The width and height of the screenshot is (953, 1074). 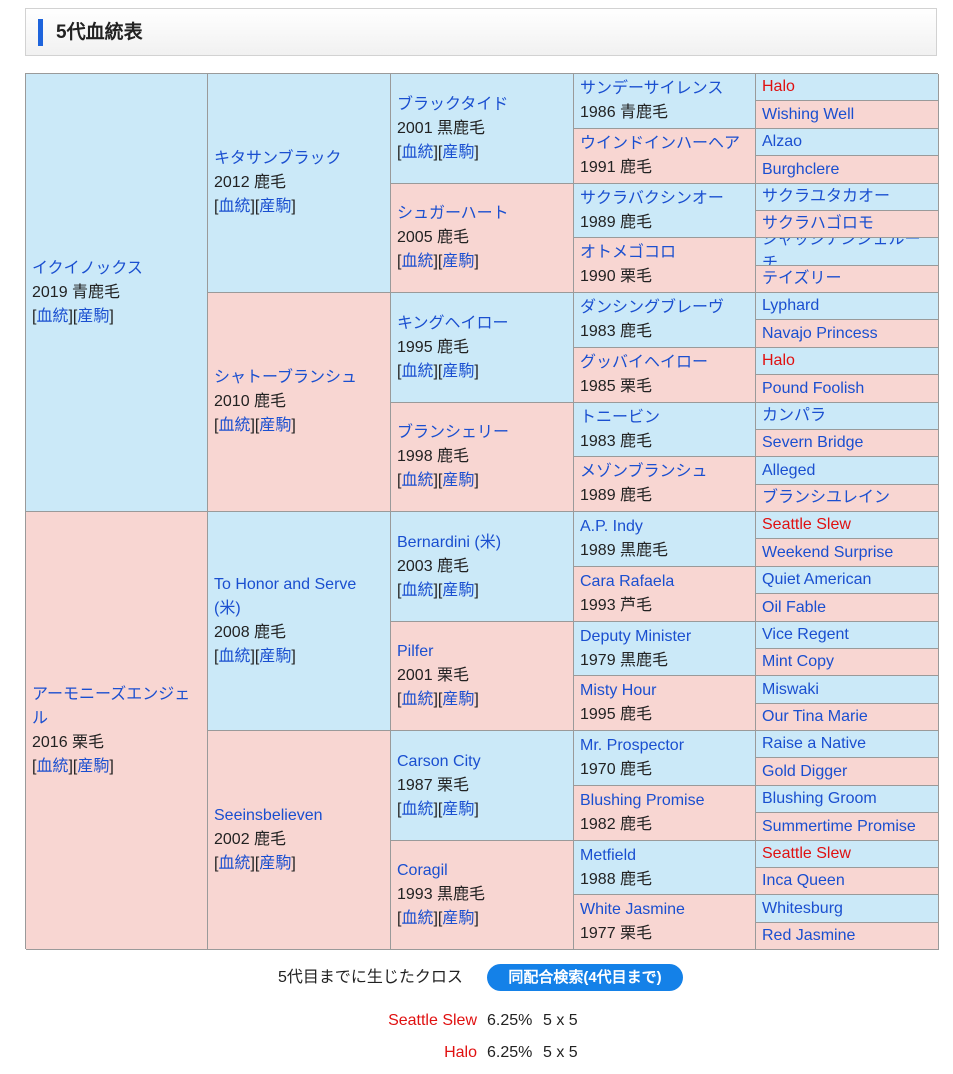 What do you see at coordinates (286, 377) in the screenshot?
I see `horse-name-link: シャトーブランシュ` at bounding box center [286, 377].